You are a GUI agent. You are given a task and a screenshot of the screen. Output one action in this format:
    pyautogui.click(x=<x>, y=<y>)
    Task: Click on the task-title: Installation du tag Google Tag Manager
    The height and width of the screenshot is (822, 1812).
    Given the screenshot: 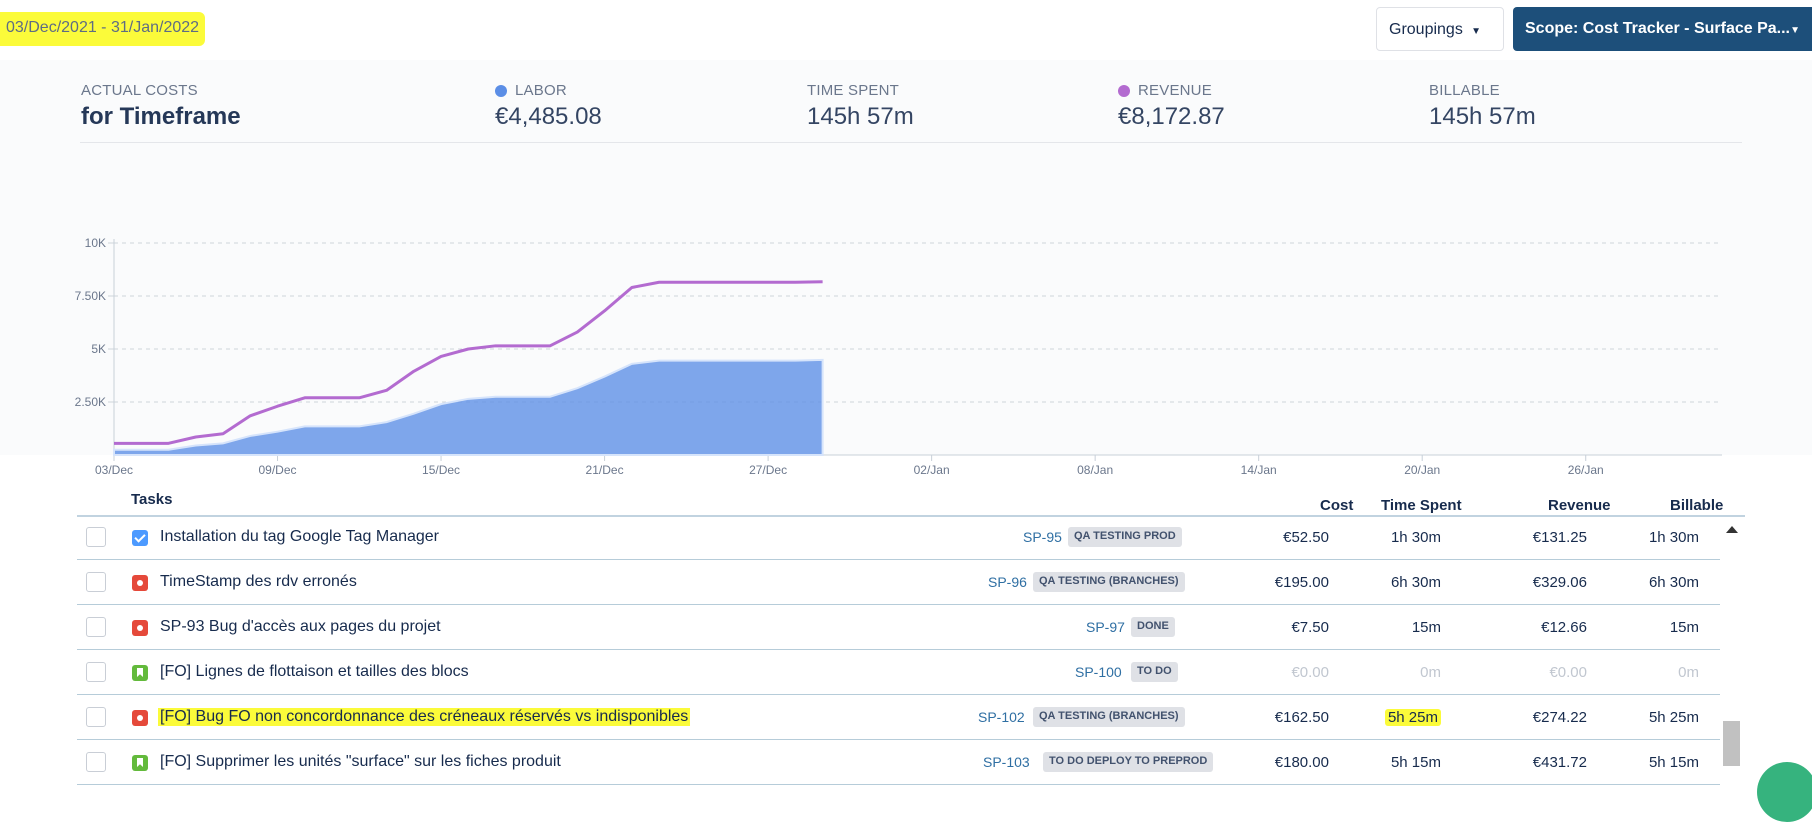 What is the action you would take?
    pyautogui.click(x=300, y=536)
    